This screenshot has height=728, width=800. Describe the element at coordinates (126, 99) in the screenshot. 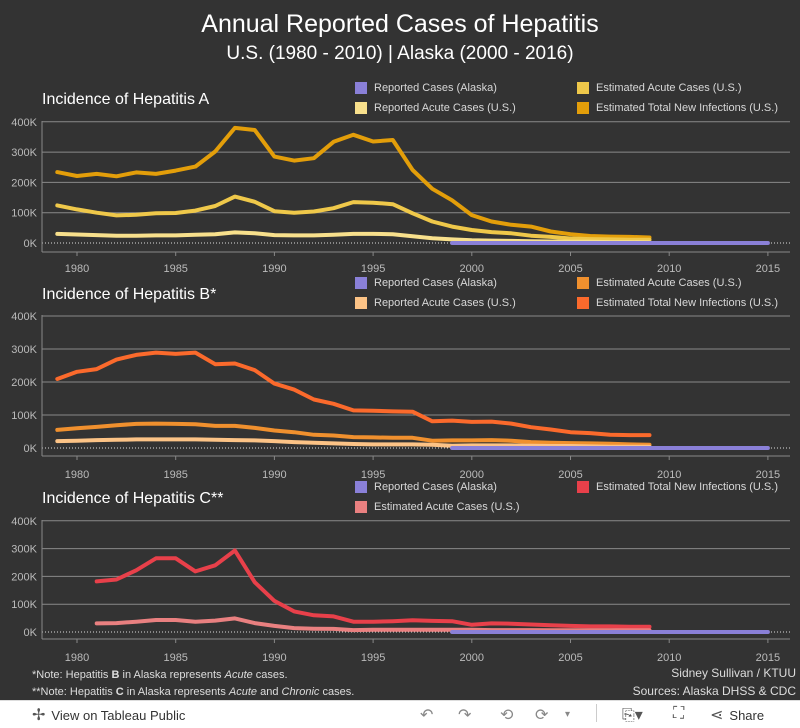

I see `chart-a-title: Incidence of Hepatitis A` at that location.